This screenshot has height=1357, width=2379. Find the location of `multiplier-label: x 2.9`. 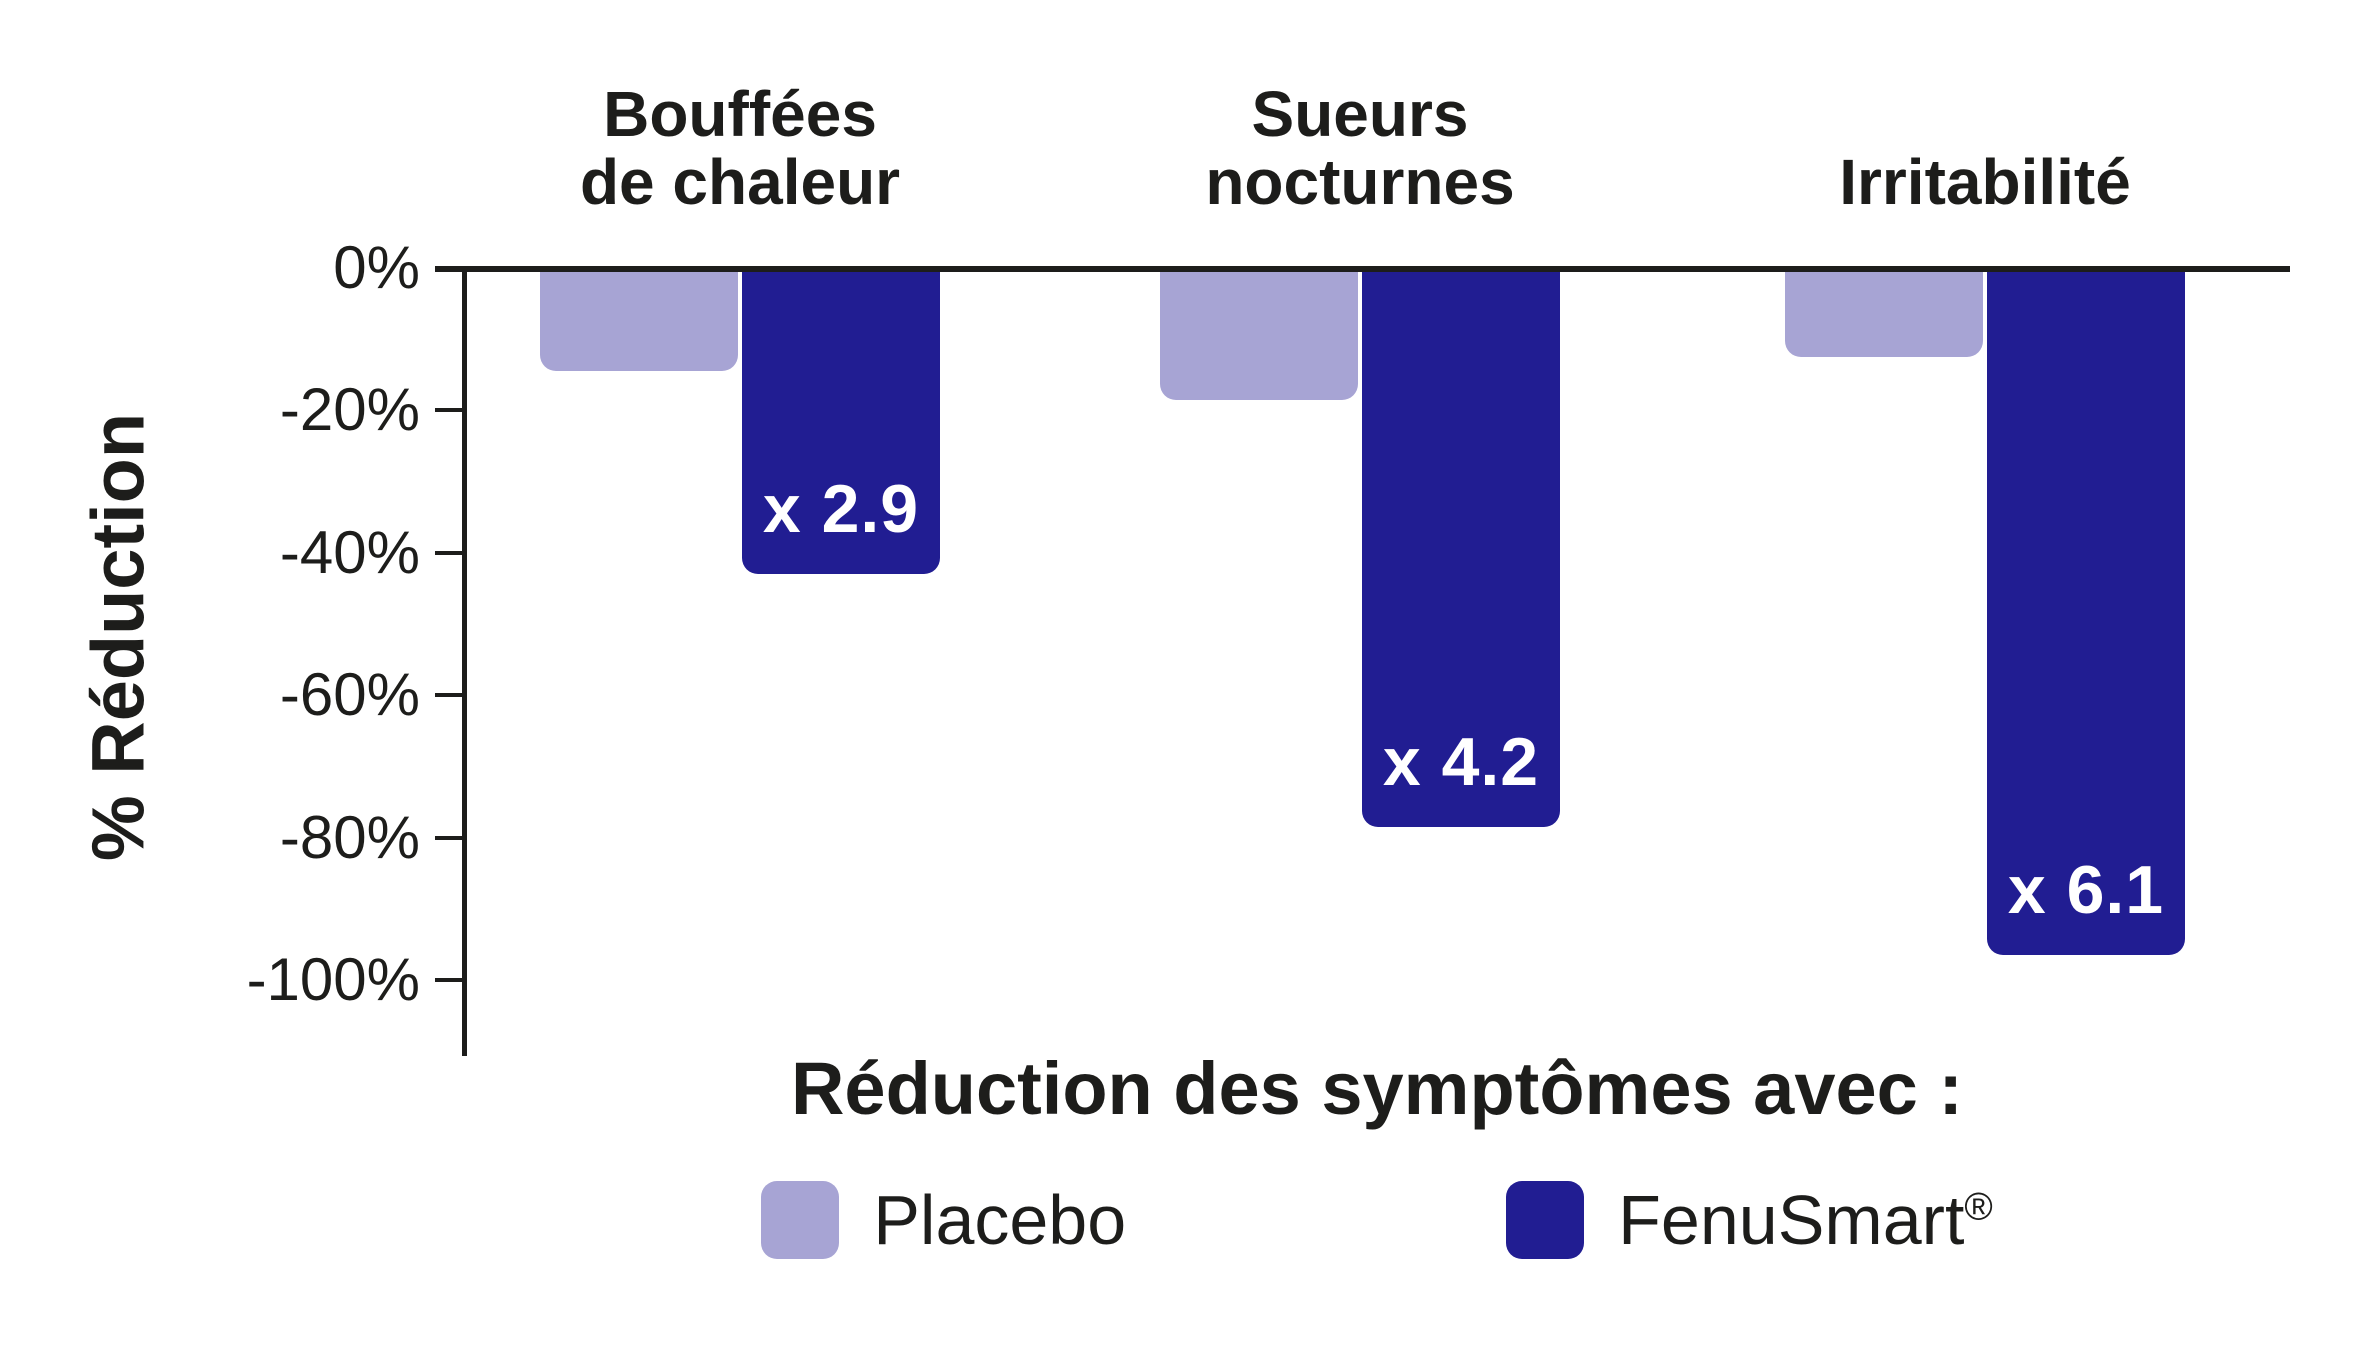

multiplier-label: x 2.9 is located at coordinates (841, 509).